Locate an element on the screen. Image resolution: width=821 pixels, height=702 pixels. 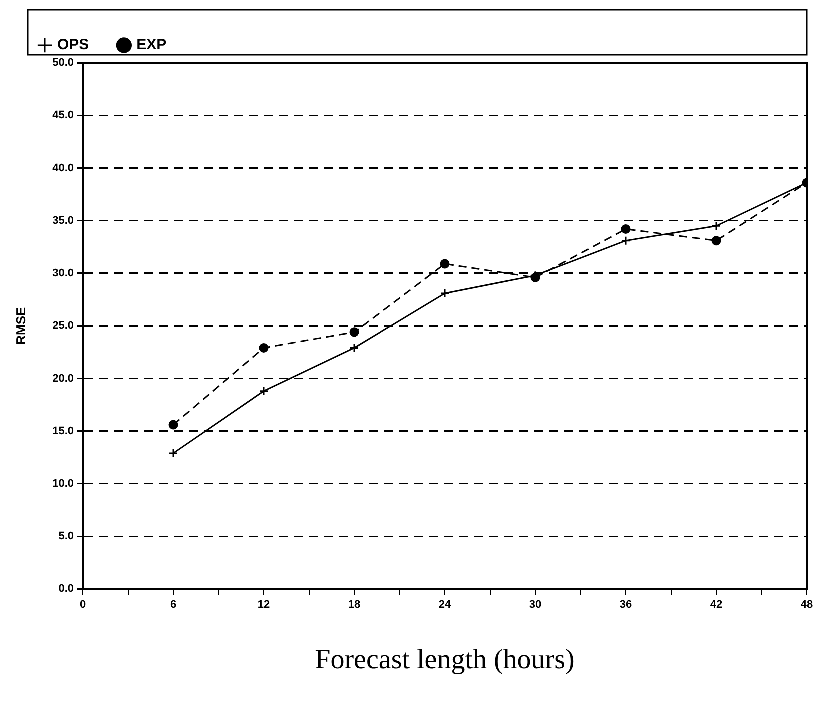
y-tick-label: 35.0 is located at coordinates (63, 220).